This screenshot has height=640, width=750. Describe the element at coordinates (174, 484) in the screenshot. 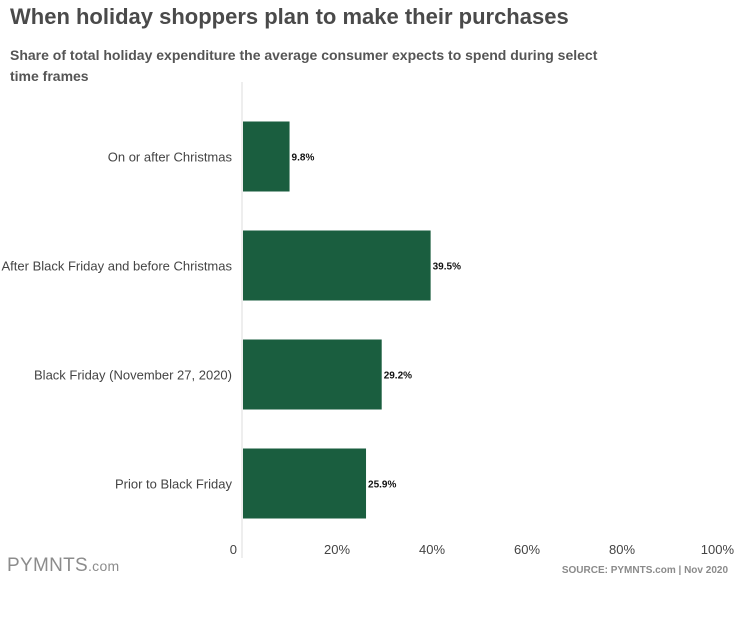

I see `category-label: Prior to Black Friday` at that location.